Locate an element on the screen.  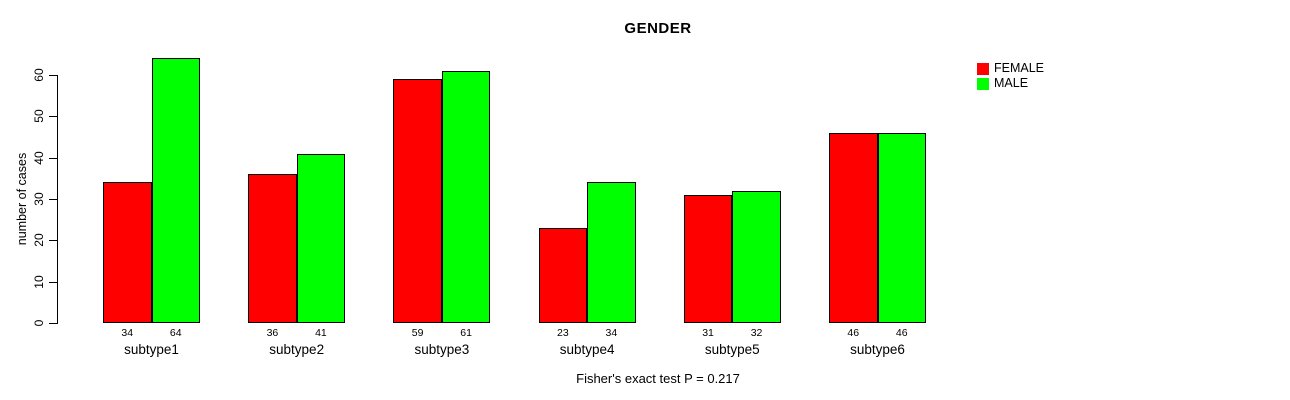
y-tick-label: 40 is located at coordinates (39, 157).